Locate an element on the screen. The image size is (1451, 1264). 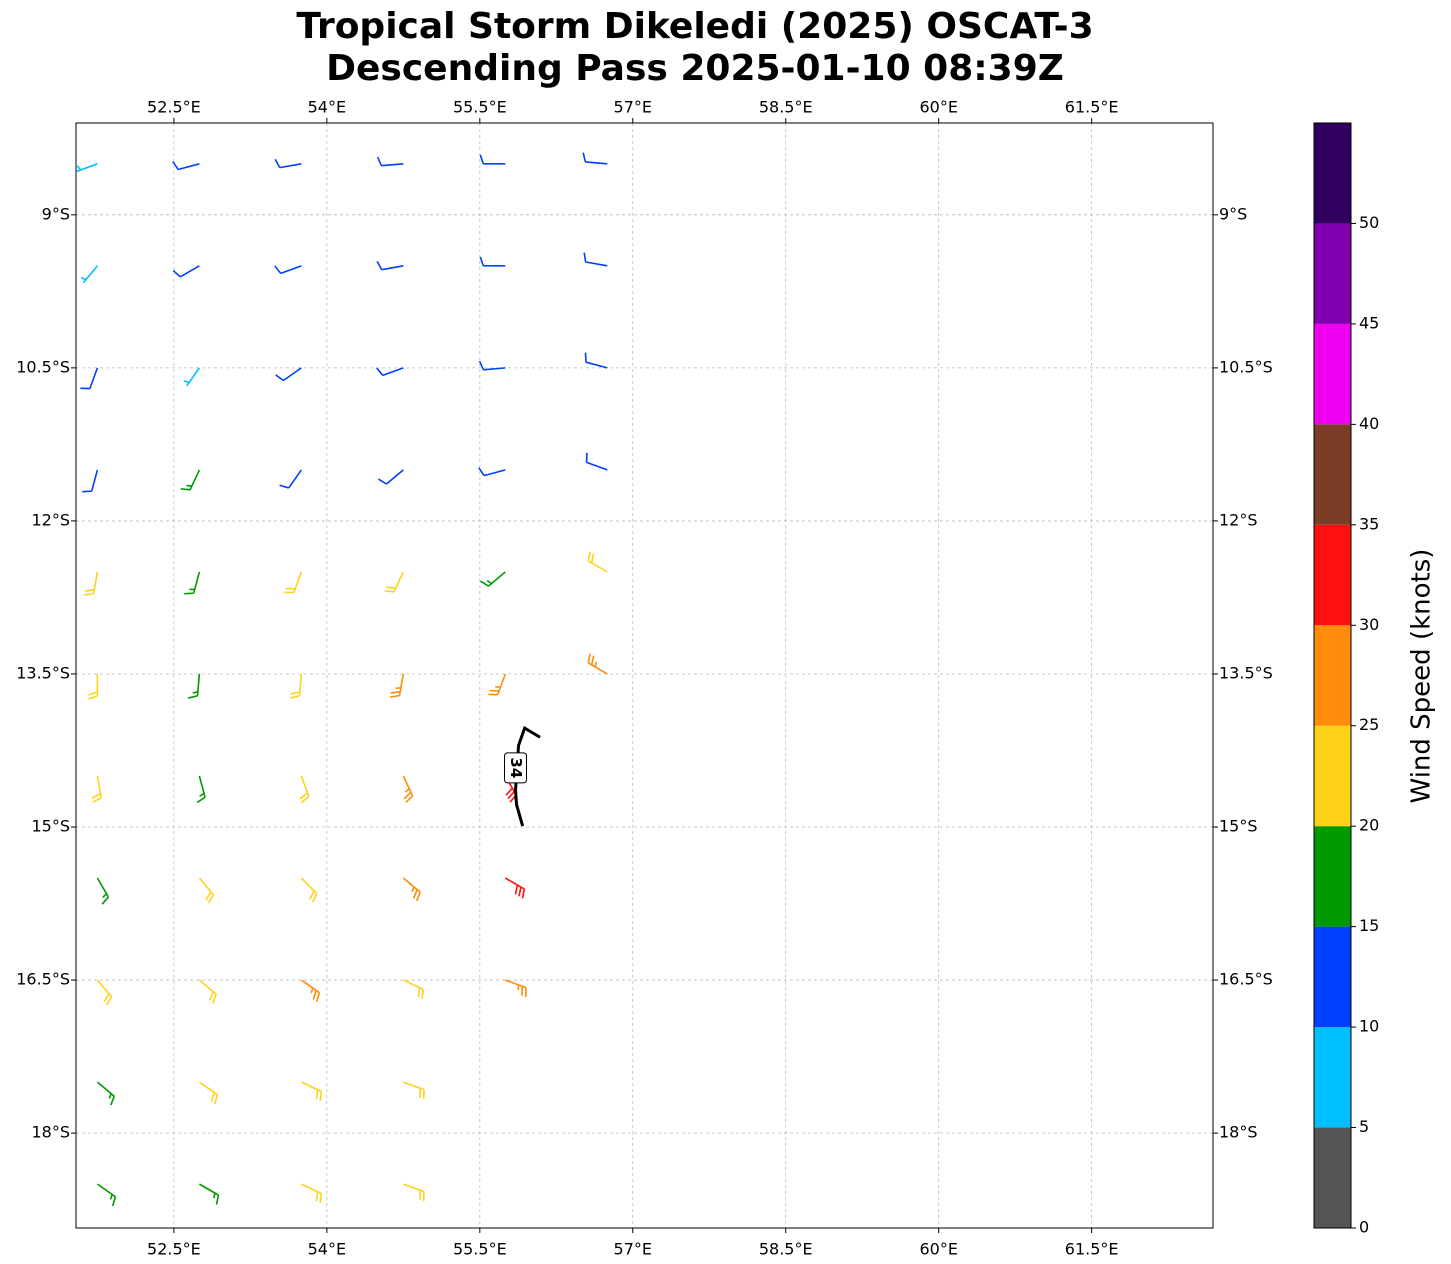
colorbar-tick-label: 40 is located at coordinates (1369, 423).